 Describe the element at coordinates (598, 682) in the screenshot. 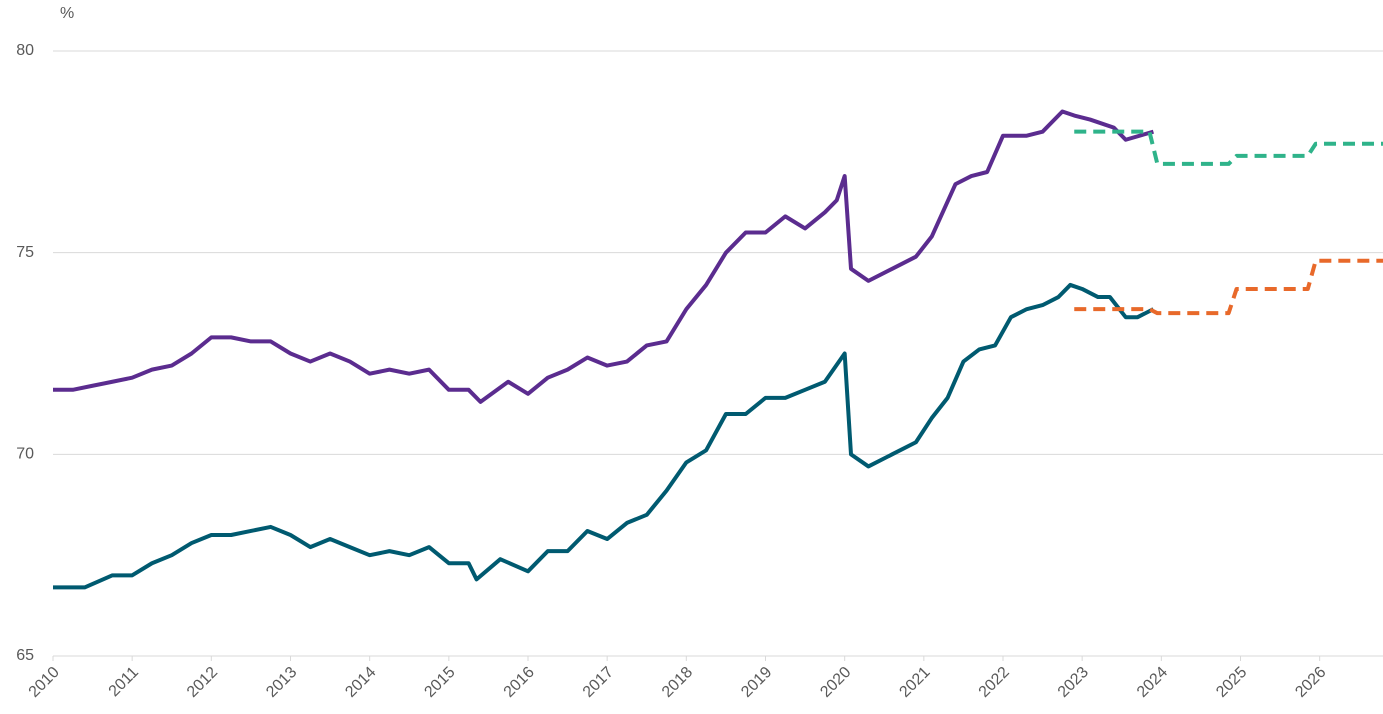

I see `x-tick-label: 2017` at that location.